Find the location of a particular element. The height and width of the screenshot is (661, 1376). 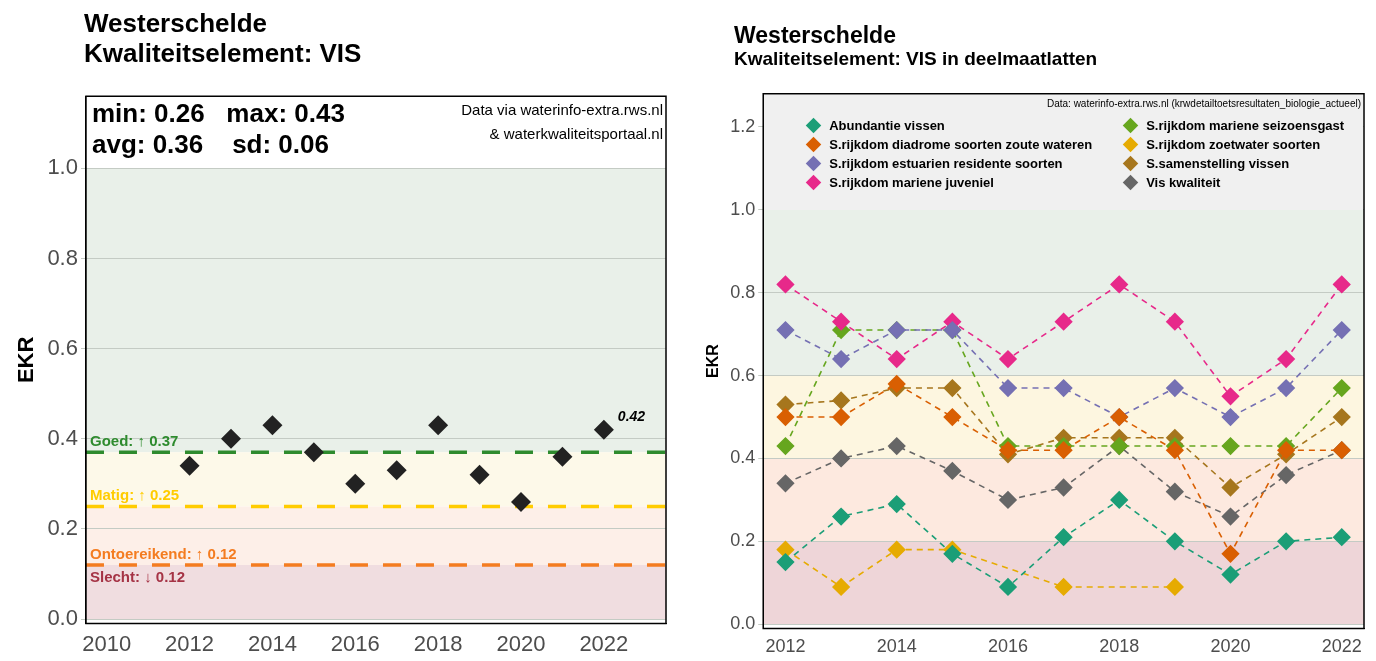

annotation: min: 0.26 max: 0.43 is located at coordinates (218, 114).